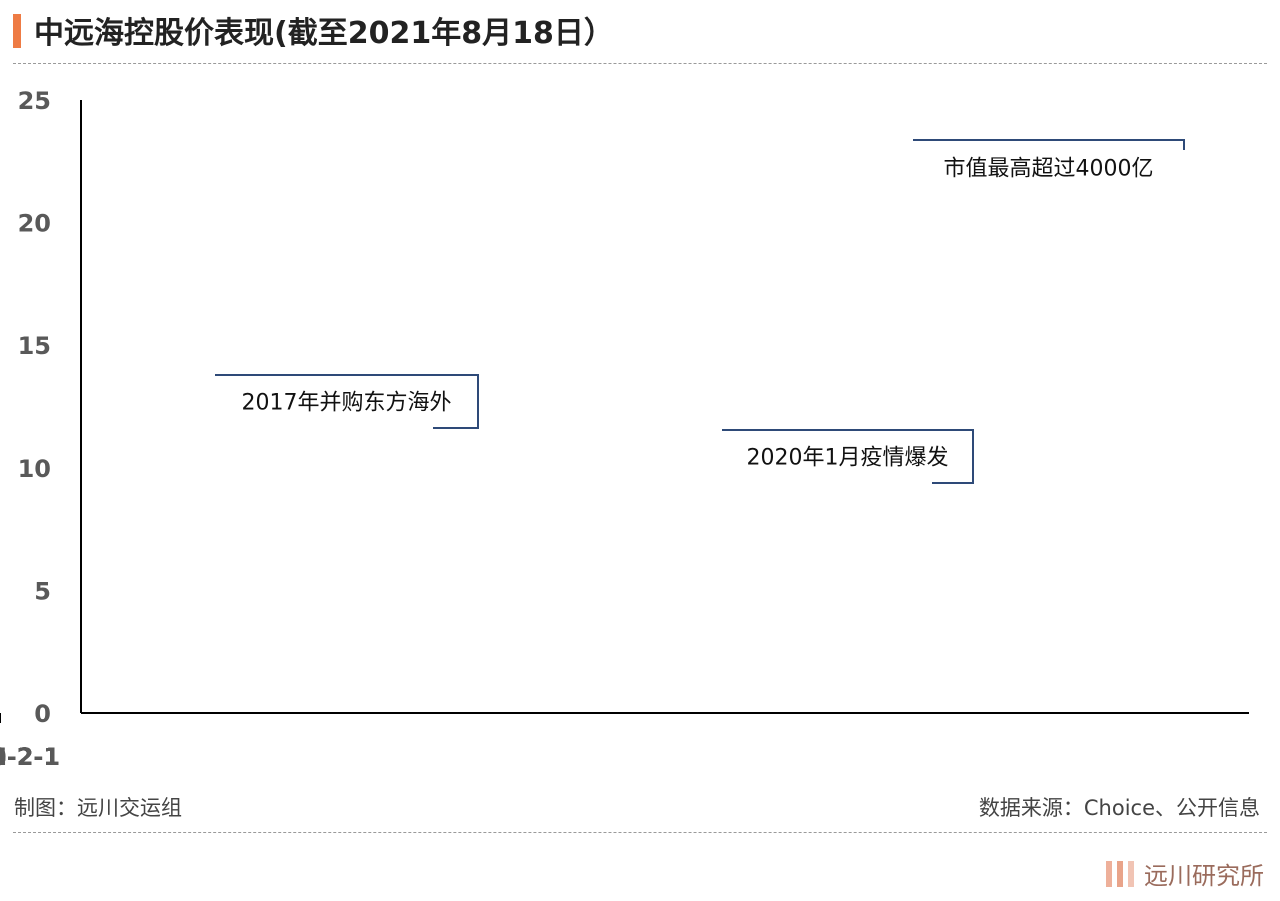 This screenshot has height=901, width=1280. Describe the element at coordinates (42, 591) in the screenshot. I see `y-tick-label: 5` at that location.